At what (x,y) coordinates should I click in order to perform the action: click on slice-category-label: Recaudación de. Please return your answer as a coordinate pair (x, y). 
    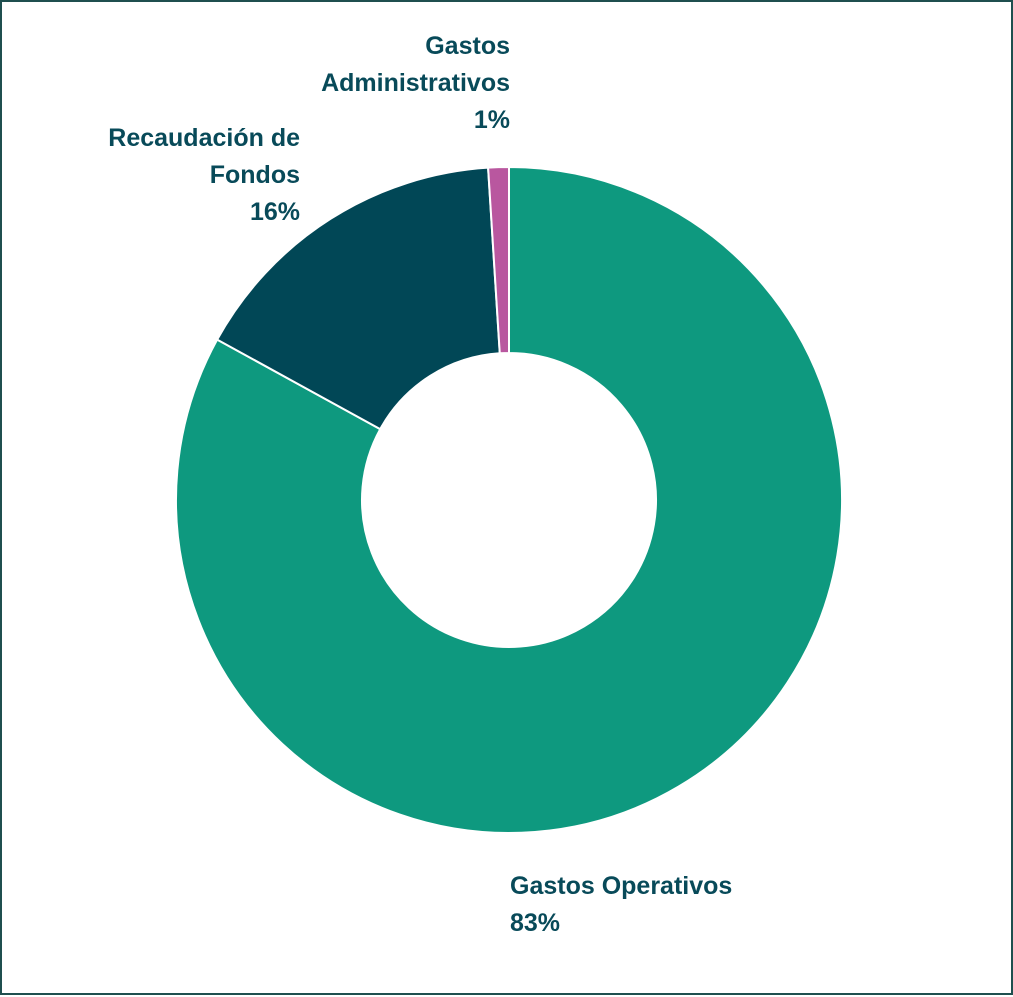
    Looking at the image, I should click on (204, 138).